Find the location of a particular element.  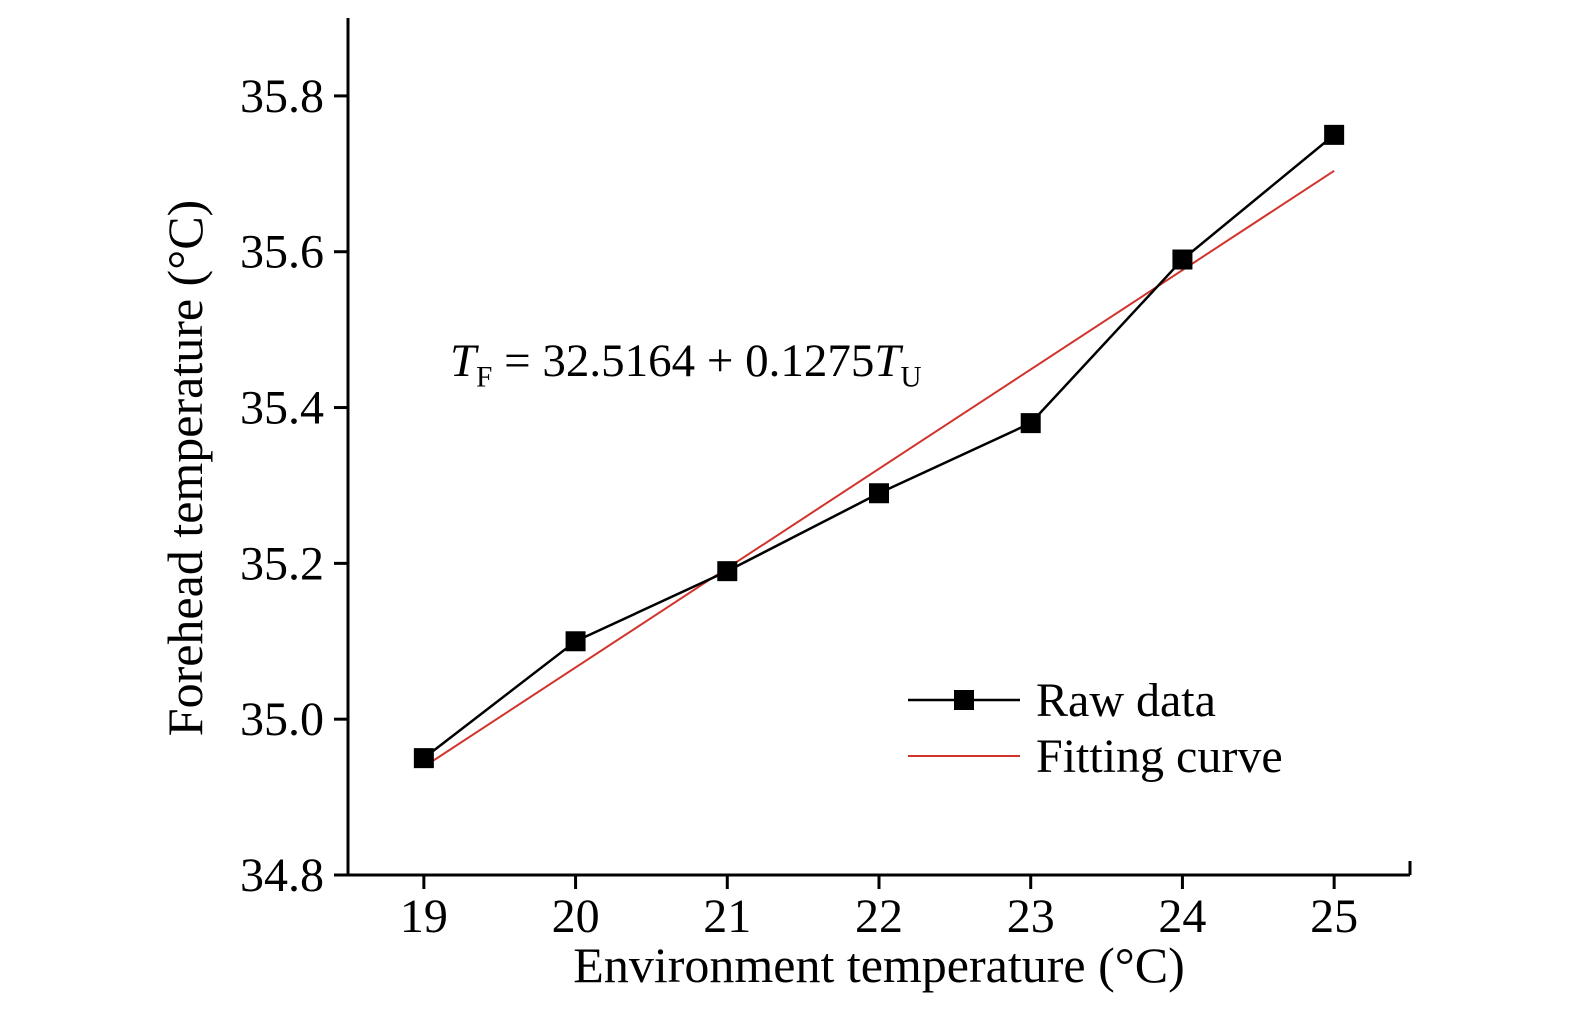

x-tick-label: 24 is located at coordinates (1182, 916).